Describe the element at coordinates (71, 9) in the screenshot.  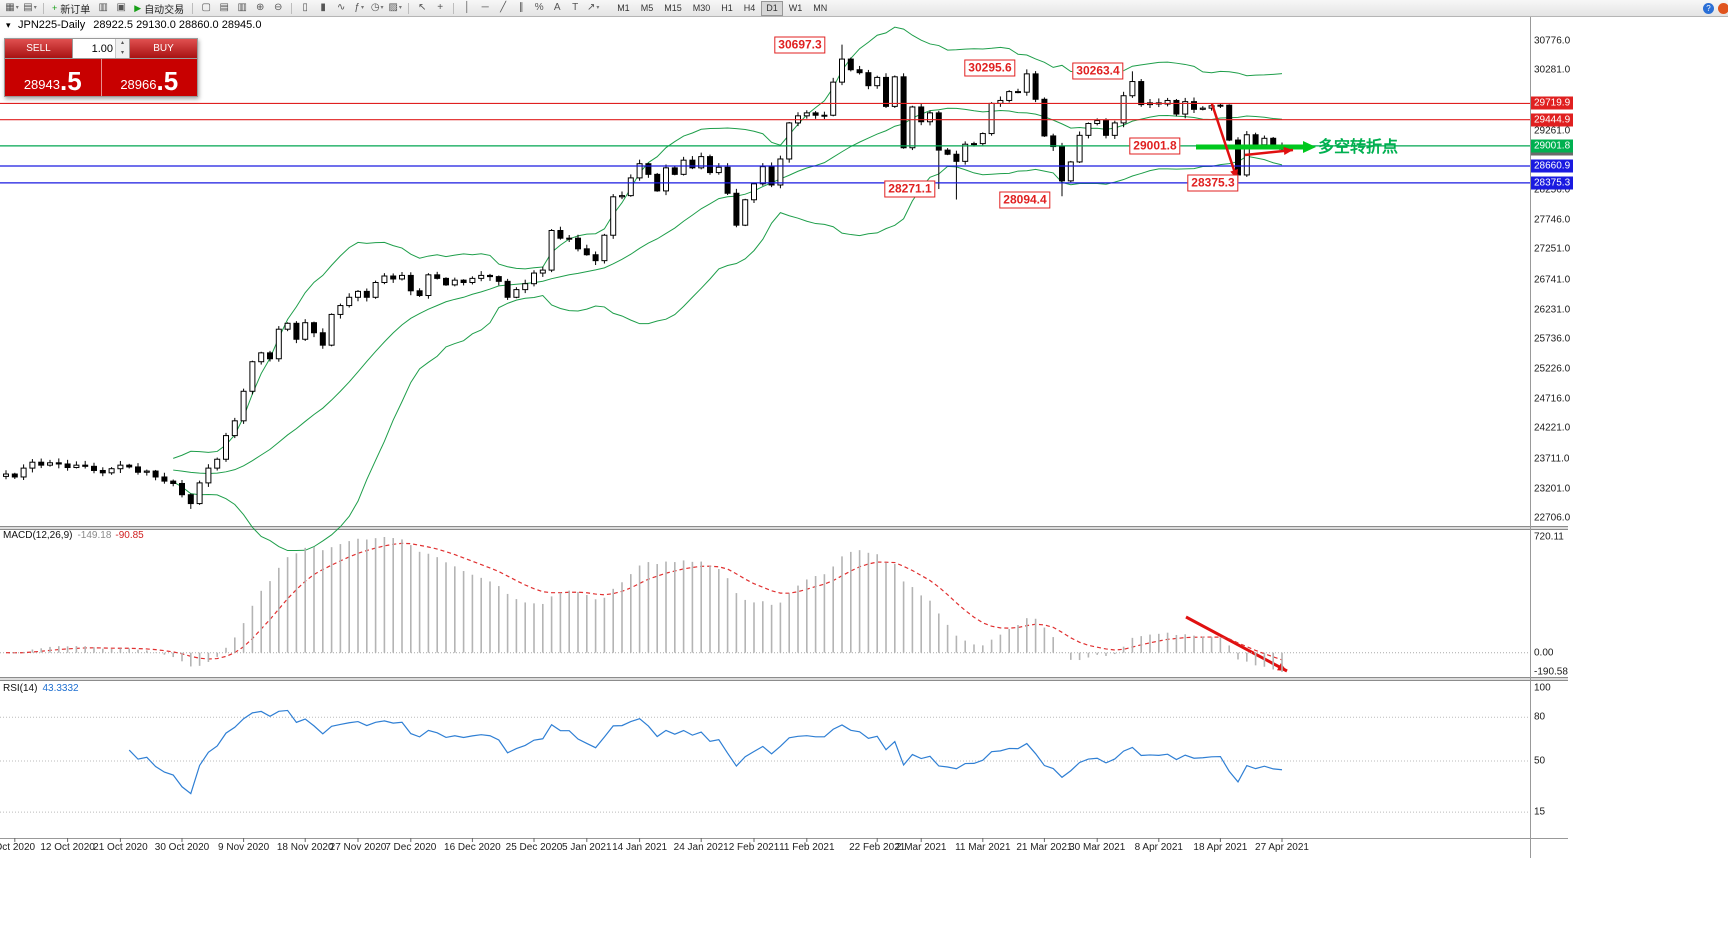
I see `new-order-button: + 新订单` at that location.